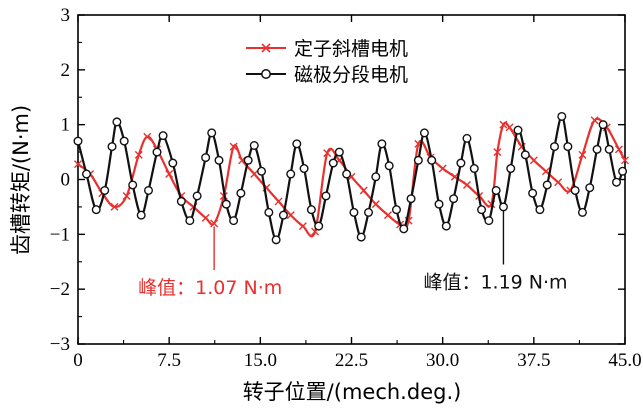 This screenshot has width=643, height=409. I want to click on x-tick-label: 7.5, so click(169, 360).